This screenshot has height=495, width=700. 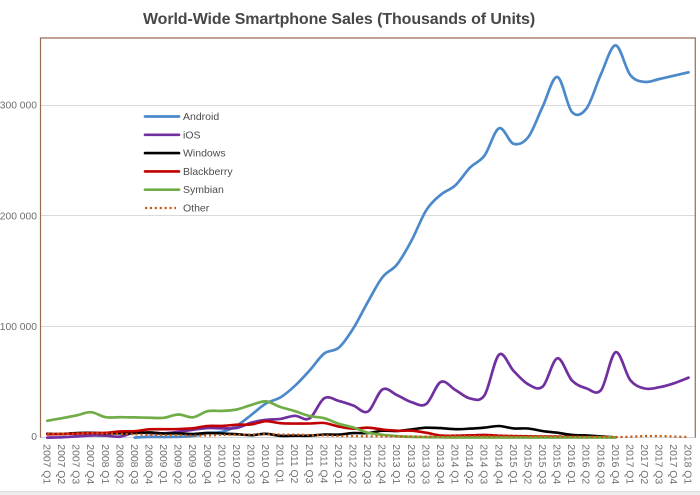 I want to click on svg-text: 2014 Q2, so click(x=468, y=464).